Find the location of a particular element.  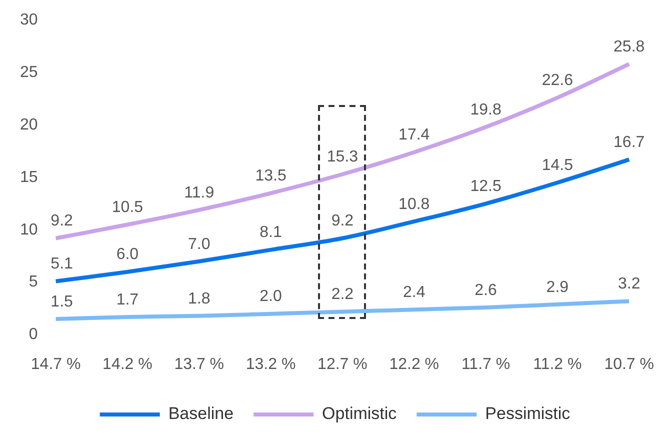

data-label: 16.7 is located at coordinates (629, 142).